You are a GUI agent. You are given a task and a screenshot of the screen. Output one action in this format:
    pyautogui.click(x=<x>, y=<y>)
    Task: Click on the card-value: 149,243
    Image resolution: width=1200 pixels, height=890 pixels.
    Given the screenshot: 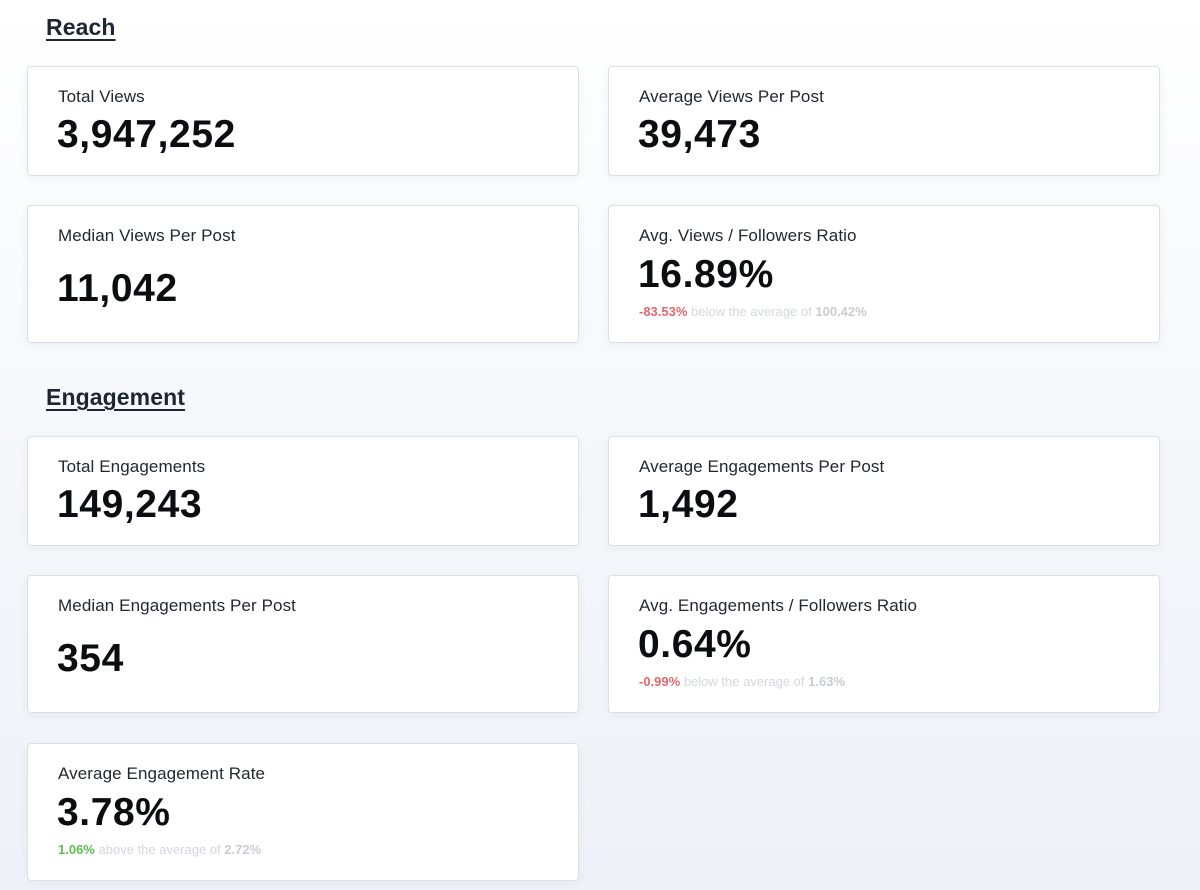 What is the action you would take?
    pyautogui.click(x=130, y=504)
    